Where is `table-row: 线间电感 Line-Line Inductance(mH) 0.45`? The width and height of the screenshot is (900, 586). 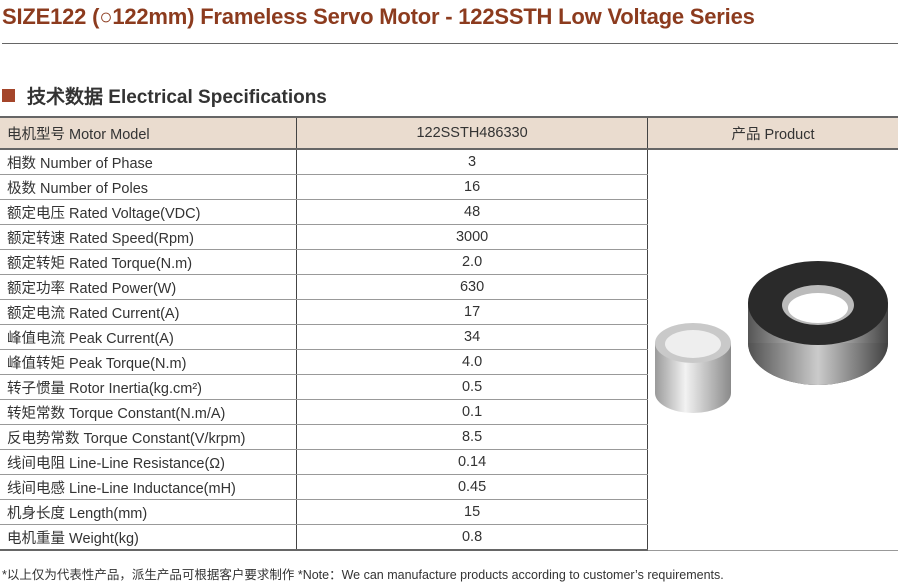
table-row: 线间电感 Line-Line Inductance(mH) 0.45 is located at coordinates (449, 487).